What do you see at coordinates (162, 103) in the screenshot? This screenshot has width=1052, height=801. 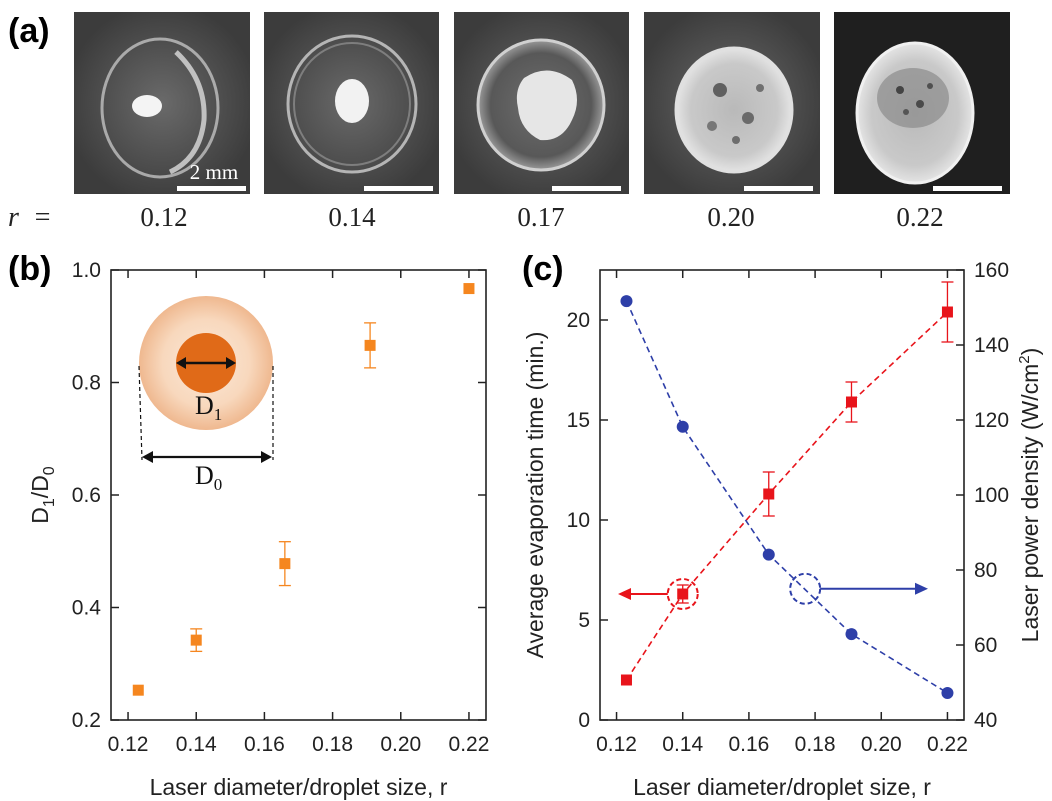 I see `photo-0: 2 mm` at bounding box center [162, 103].